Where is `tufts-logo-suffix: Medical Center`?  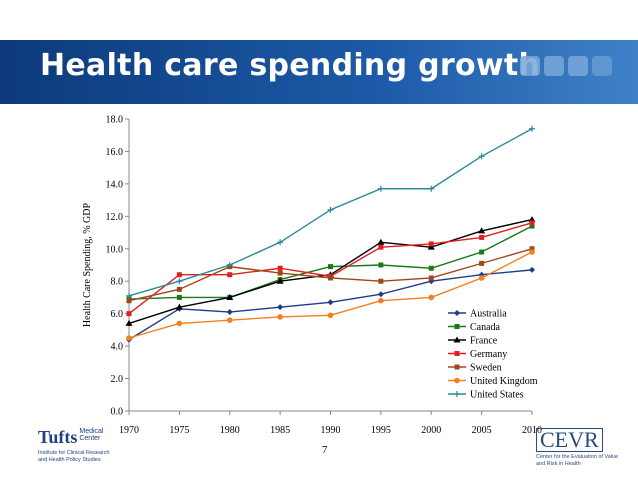
tufts-logo-suffix: Medical Center is located at coordinates (91, 435).